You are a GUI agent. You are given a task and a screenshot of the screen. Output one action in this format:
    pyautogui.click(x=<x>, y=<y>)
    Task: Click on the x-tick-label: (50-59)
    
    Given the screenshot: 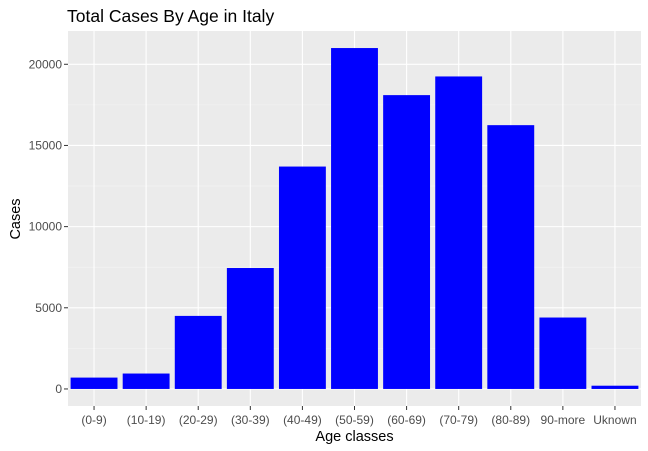 What is the action you would take?
    pyautogui.click(x=354, y=420)
    